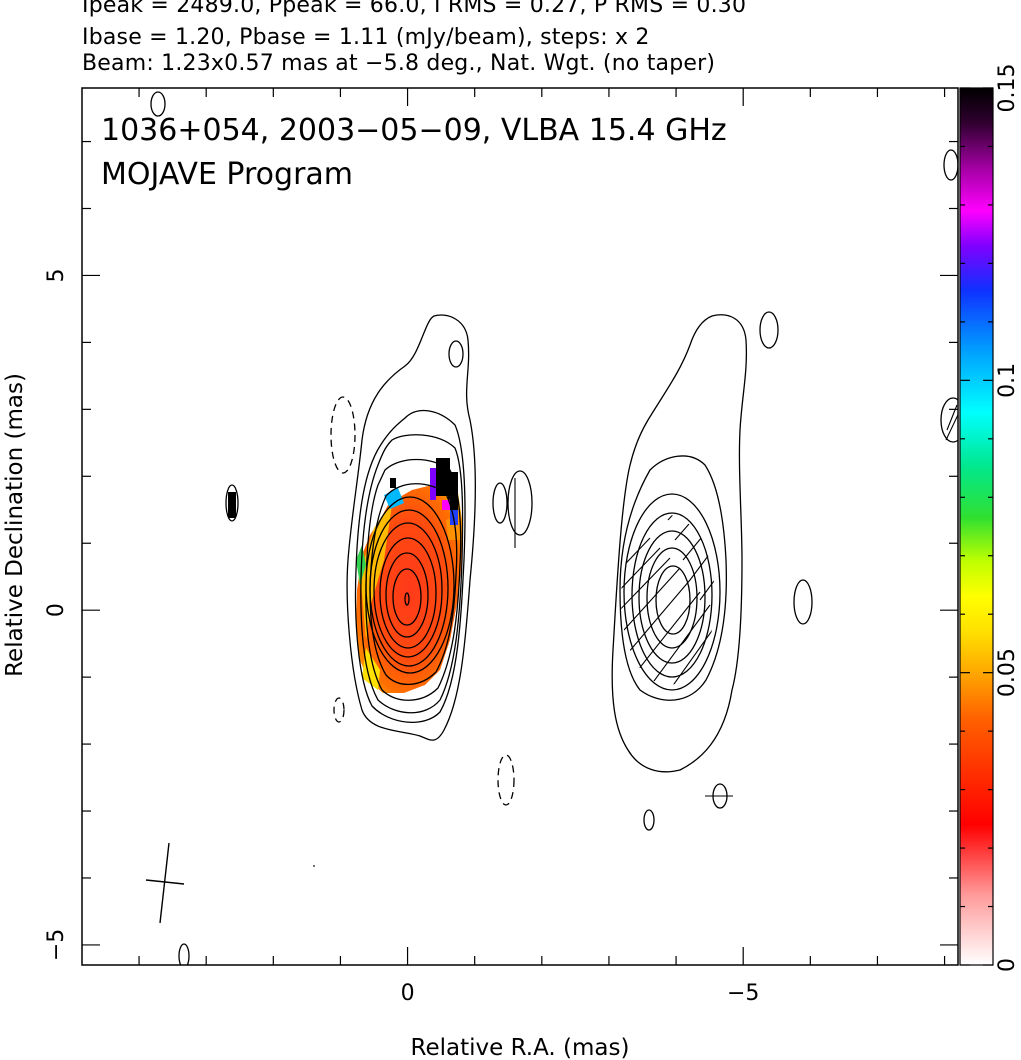 The image size is (1021, 1060). What do you see at coordinates (165, 883) in the screenshot?
I see `beam-cross` at bounding box center [165, 883].